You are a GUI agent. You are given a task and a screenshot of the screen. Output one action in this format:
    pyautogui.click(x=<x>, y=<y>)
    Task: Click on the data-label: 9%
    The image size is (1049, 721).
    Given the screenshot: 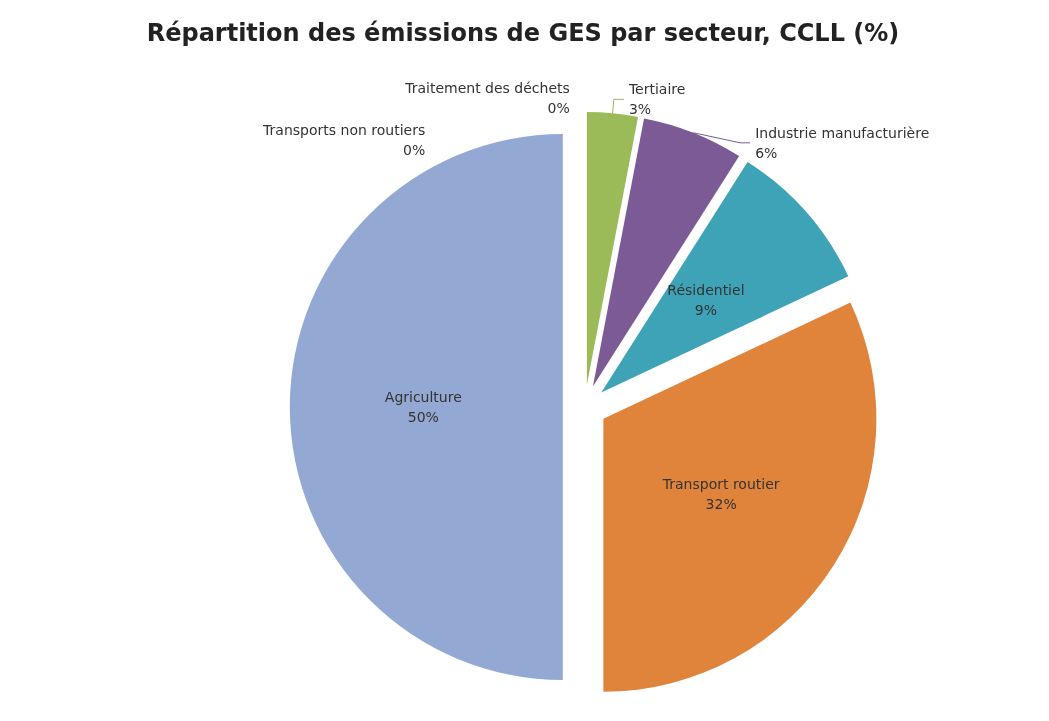 What is the action you would take?
    pyautogui.click(x=706, y=310)
    